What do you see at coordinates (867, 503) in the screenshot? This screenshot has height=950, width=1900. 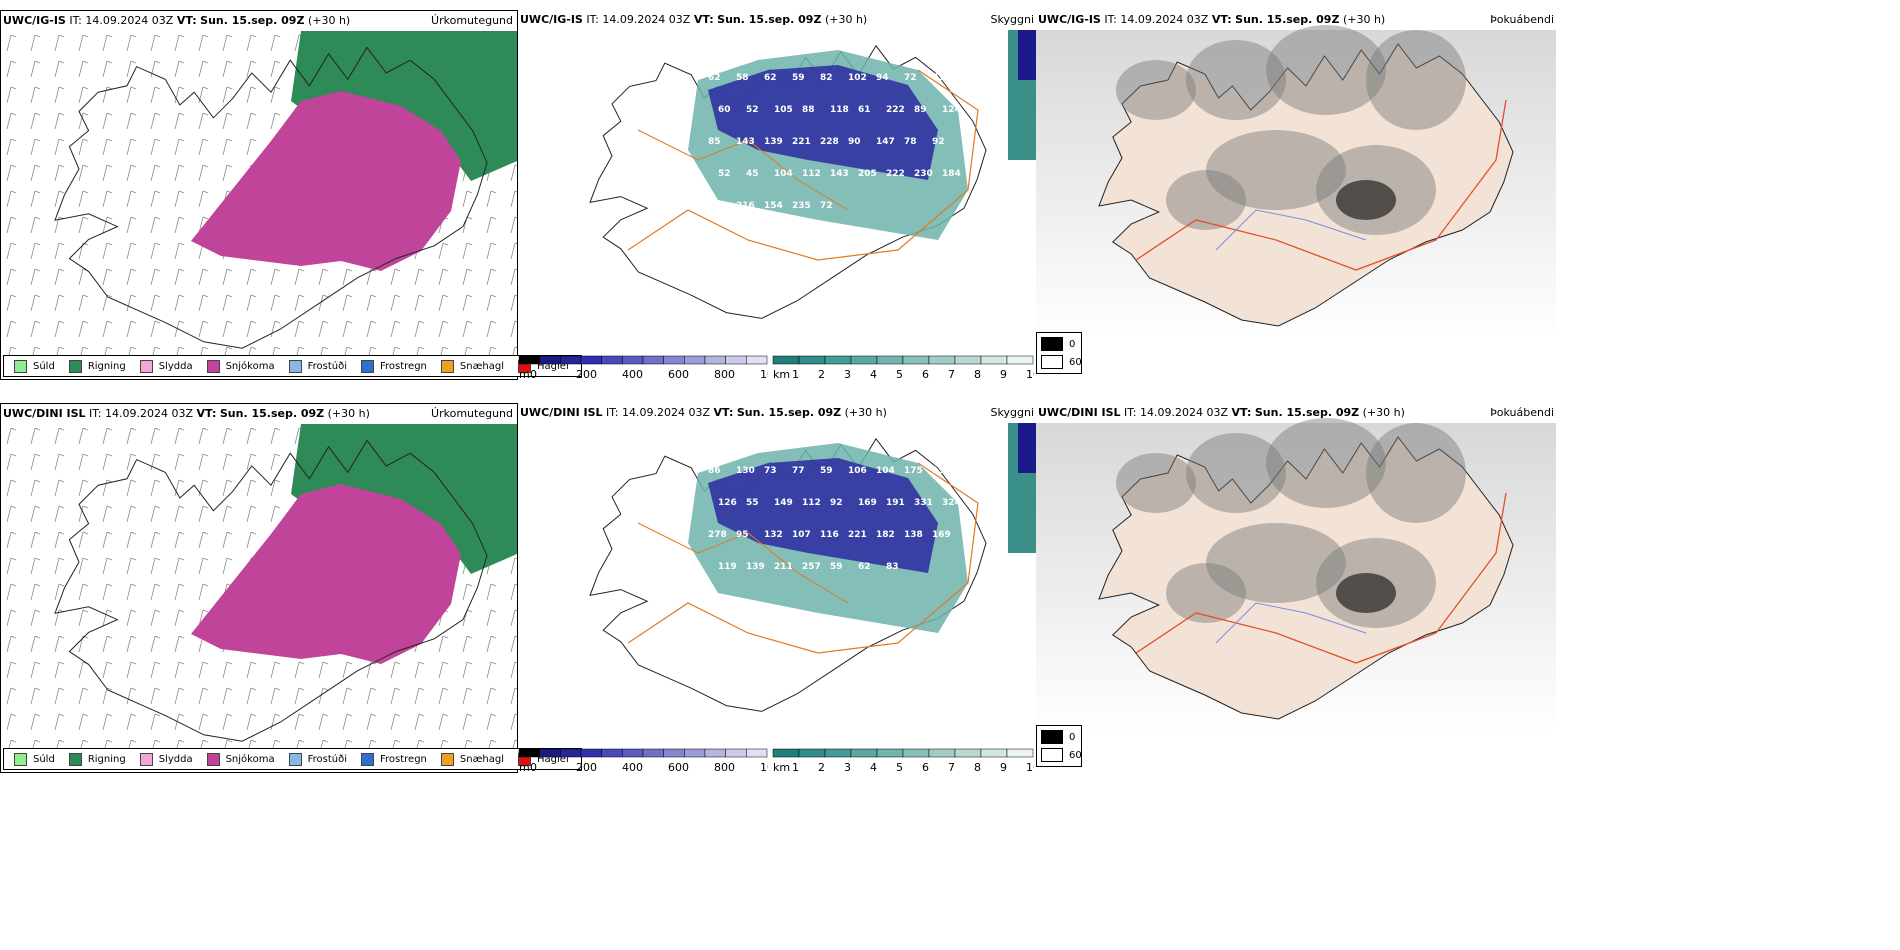 I see `cloud-base-label: 169` at bounding box center [867, 503].